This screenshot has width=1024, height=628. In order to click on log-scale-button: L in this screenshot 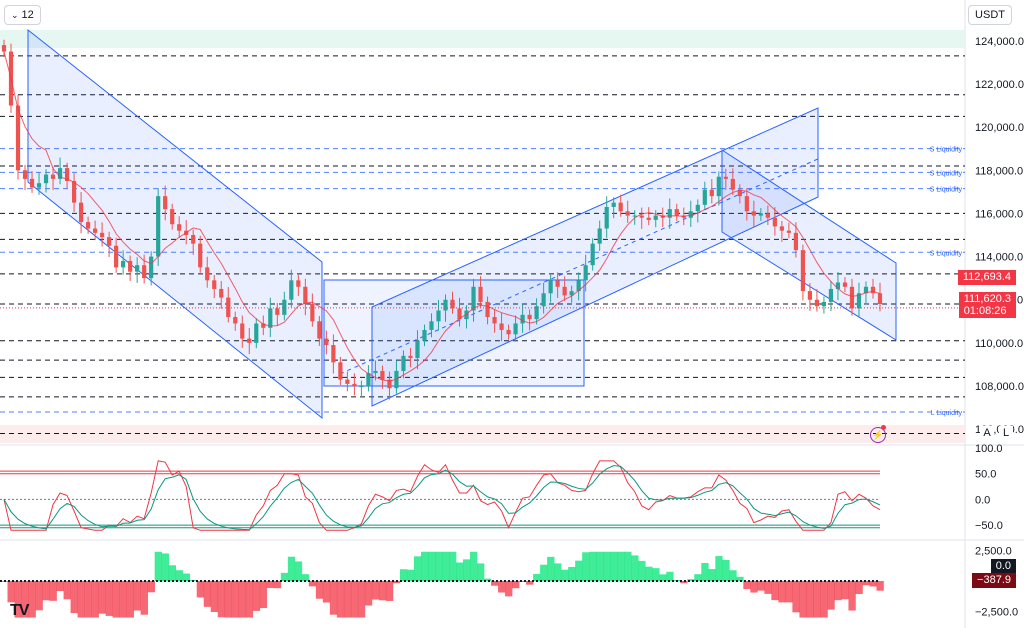, I will do `click(1006, 433)`.